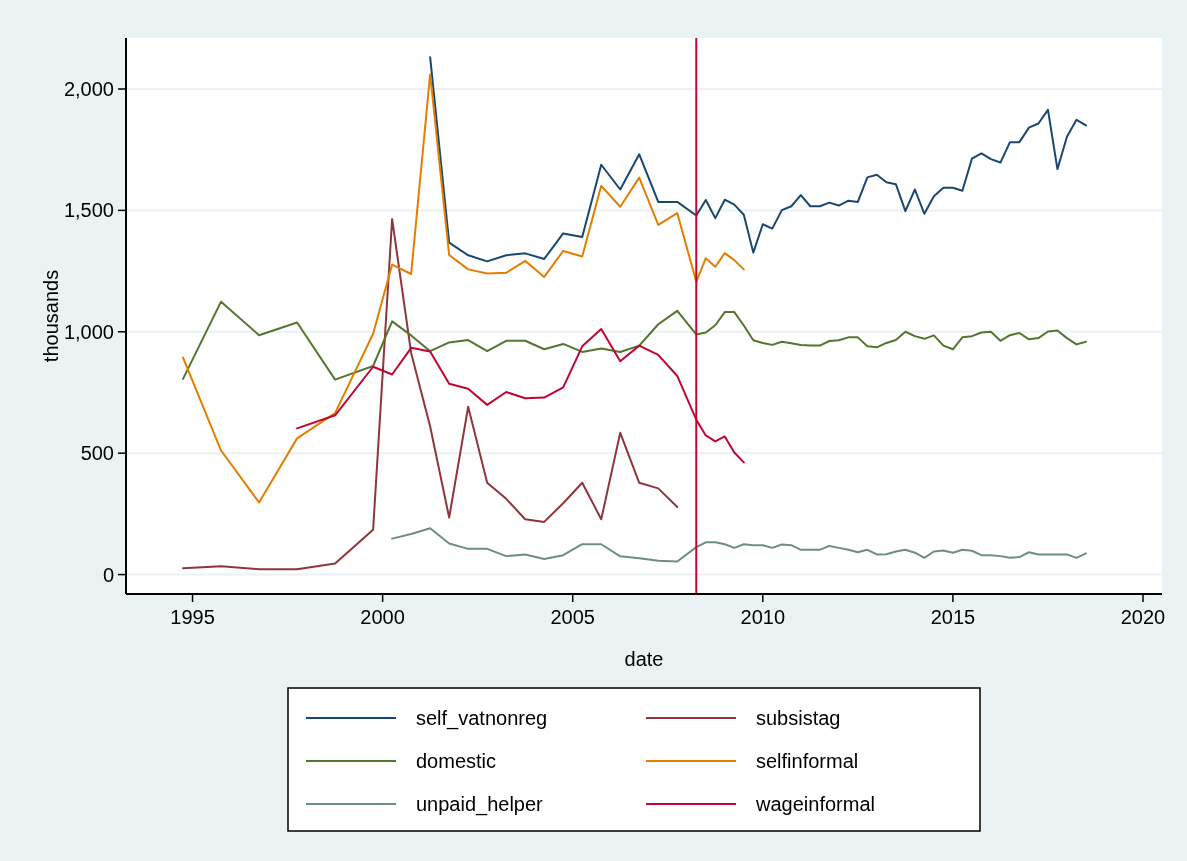  I want to click on x-tick-label: 2015, so click(953, 617).